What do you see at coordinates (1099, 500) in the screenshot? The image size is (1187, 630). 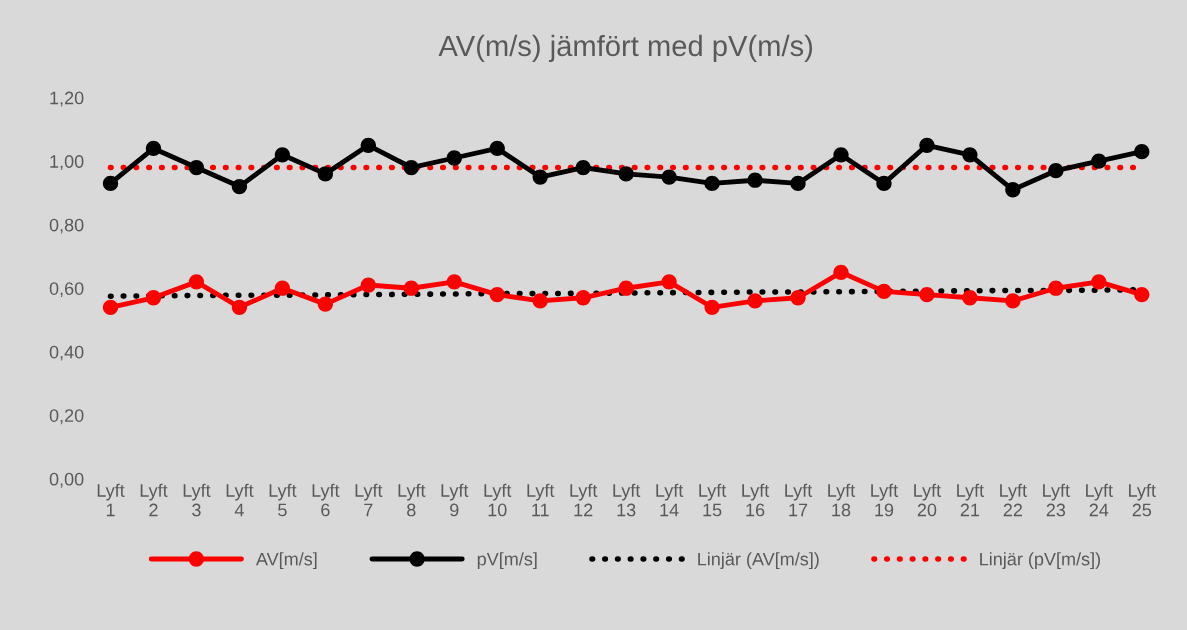 I see `x-tick-label: Lyft 24` at bounding box center [1099, 500].